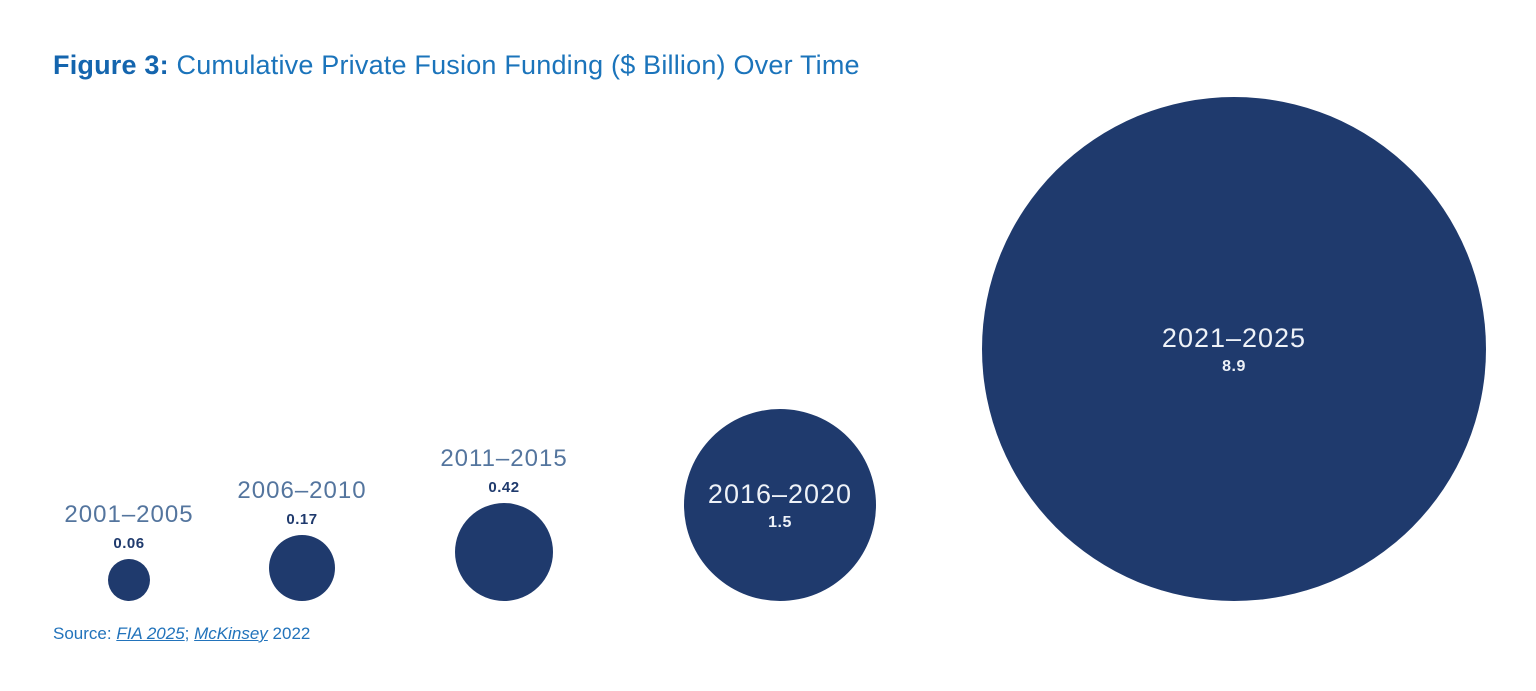  I want to click on source-link-fia-2025: FIA 2025, so click(150, 633).